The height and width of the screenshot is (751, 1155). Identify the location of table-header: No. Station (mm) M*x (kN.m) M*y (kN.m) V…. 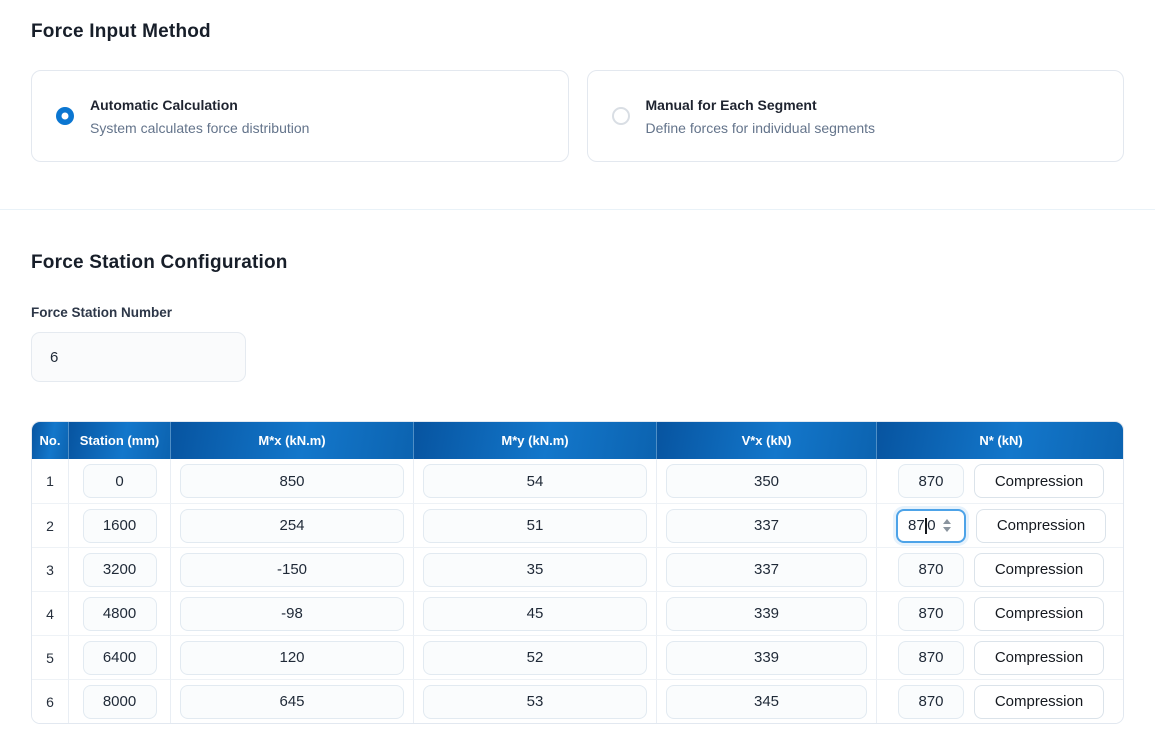
(577, 440).